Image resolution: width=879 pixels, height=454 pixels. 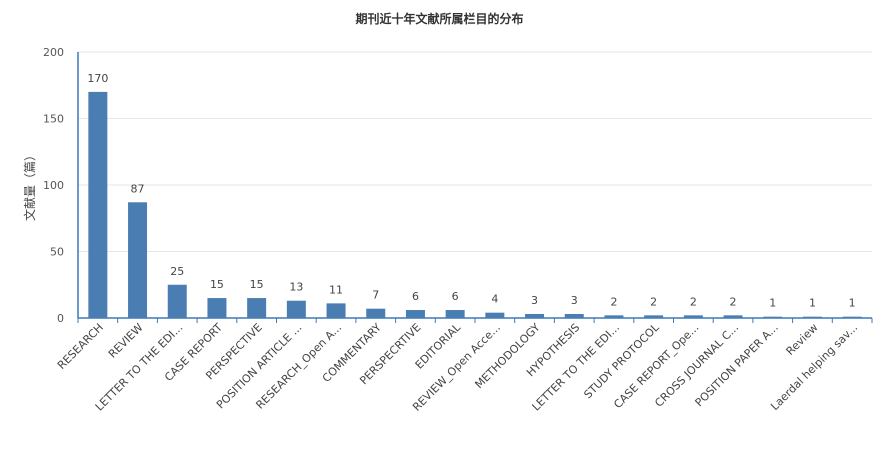 What do you see at coordinates (494, 299) in the screenshot?
I see `bar-value-label: 4` at bounding box center [494, 299].